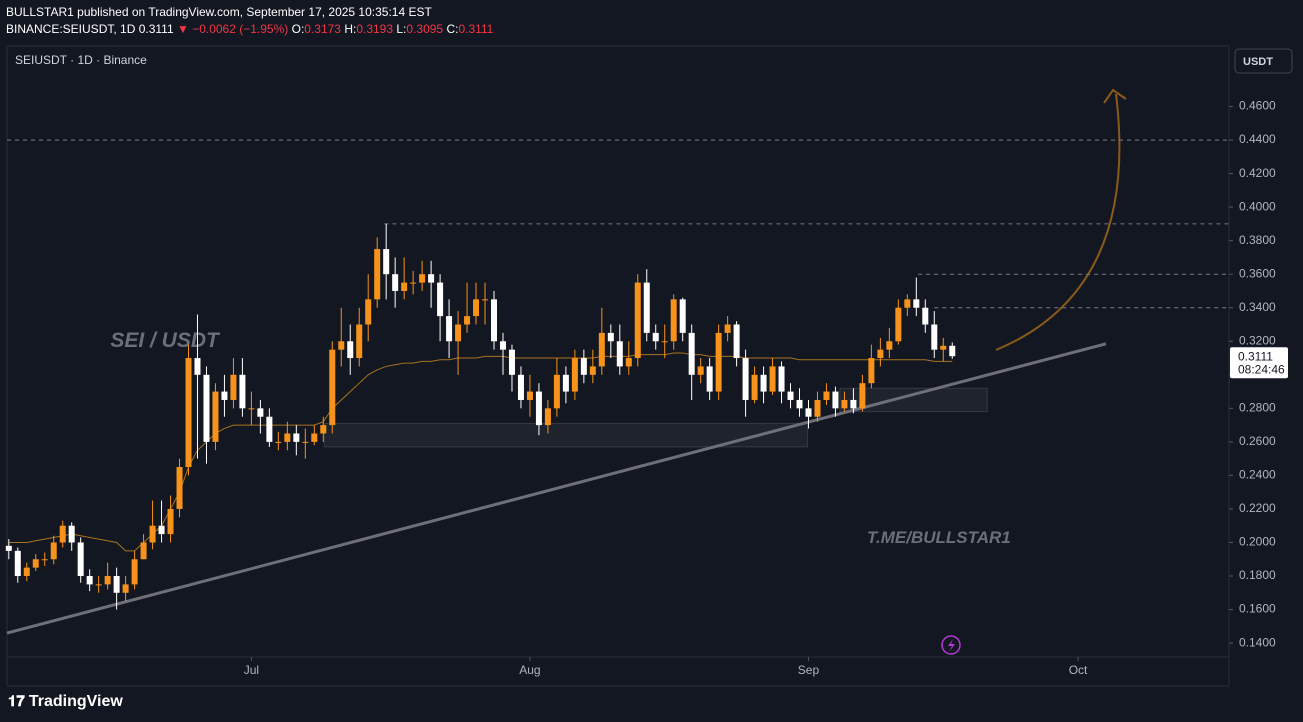  I want to click on annotation: SEI / USDT, so click(165, 340).